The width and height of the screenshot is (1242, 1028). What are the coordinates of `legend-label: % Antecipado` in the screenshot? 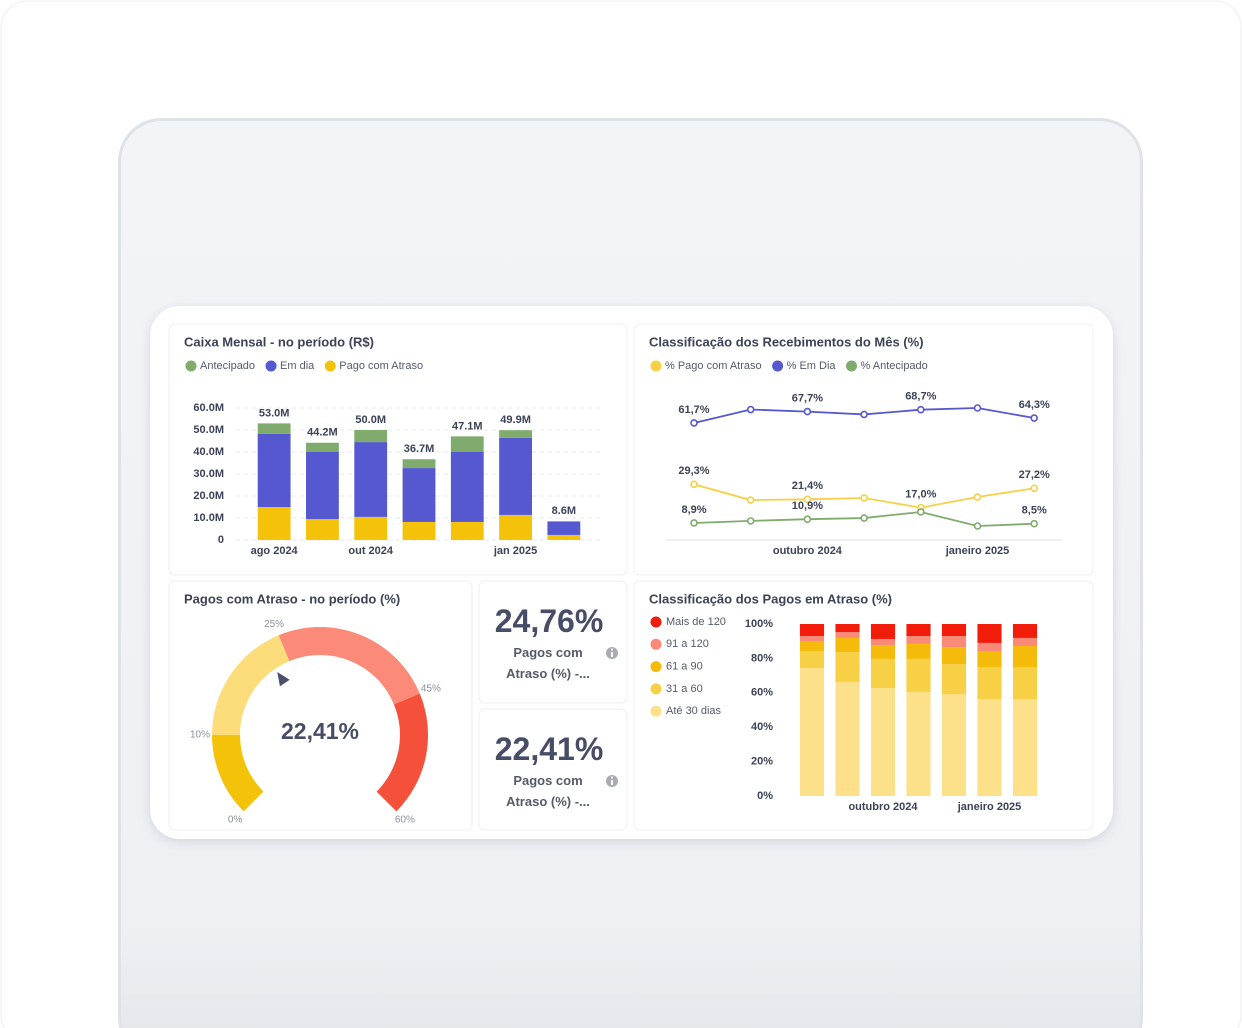 It's located at (894, 366).